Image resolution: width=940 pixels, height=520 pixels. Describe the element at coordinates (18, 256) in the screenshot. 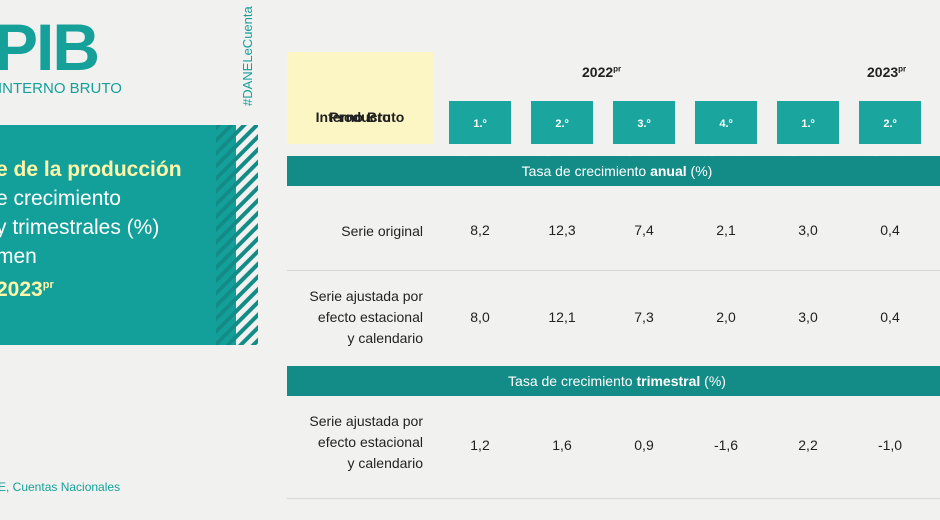

I see `panel-line-4: men` at that location.